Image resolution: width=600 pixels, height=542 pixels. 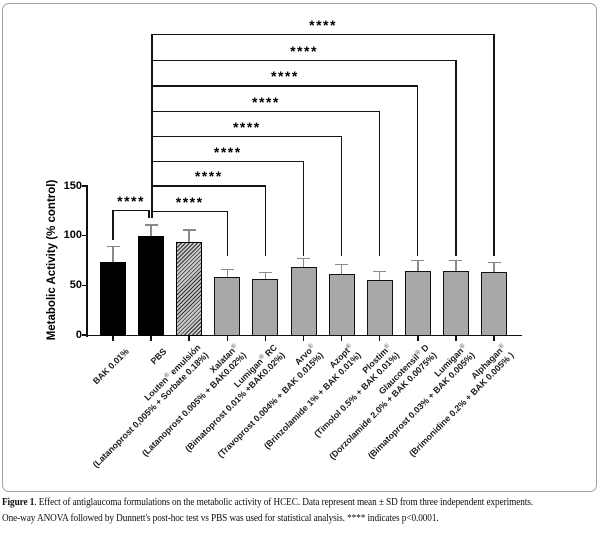 I want to click on y-axis-title: Metabolic Activity (% control), so click(x=52, y=260).